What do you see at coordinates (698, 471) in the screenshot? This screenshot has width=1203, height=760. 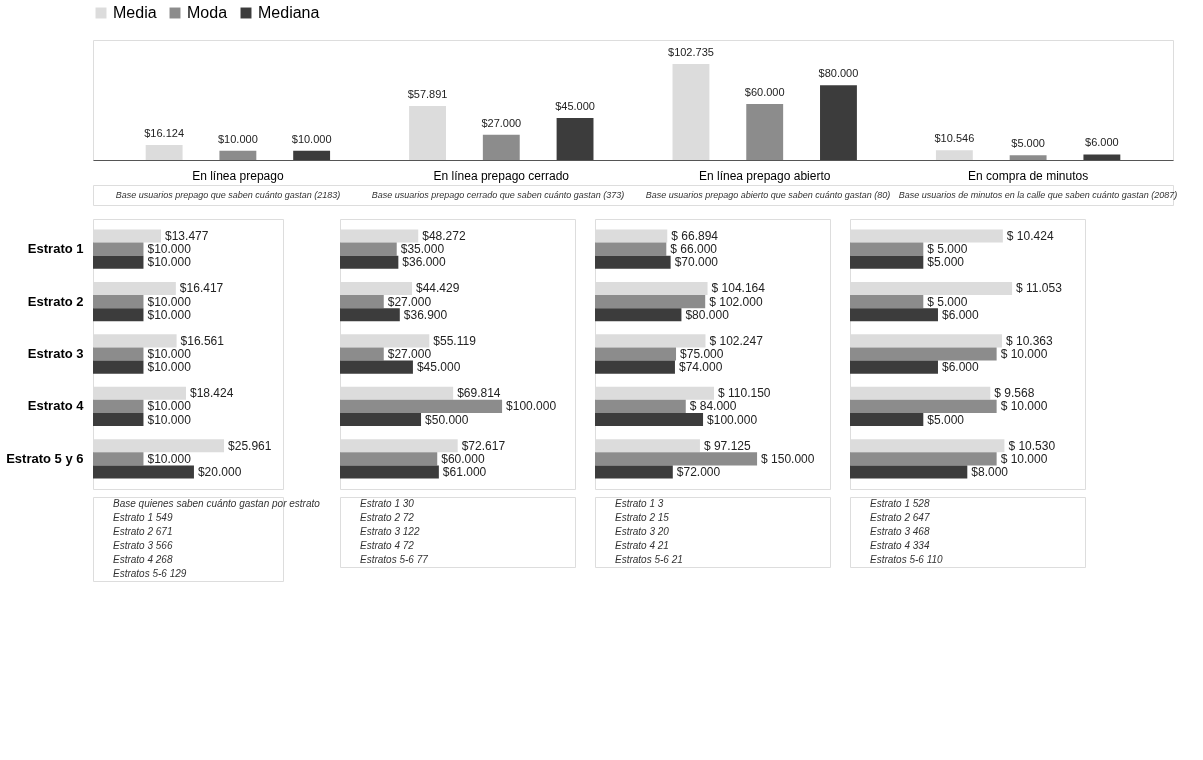 I see `data-label: $72.000` at bounding box center [698, 471].